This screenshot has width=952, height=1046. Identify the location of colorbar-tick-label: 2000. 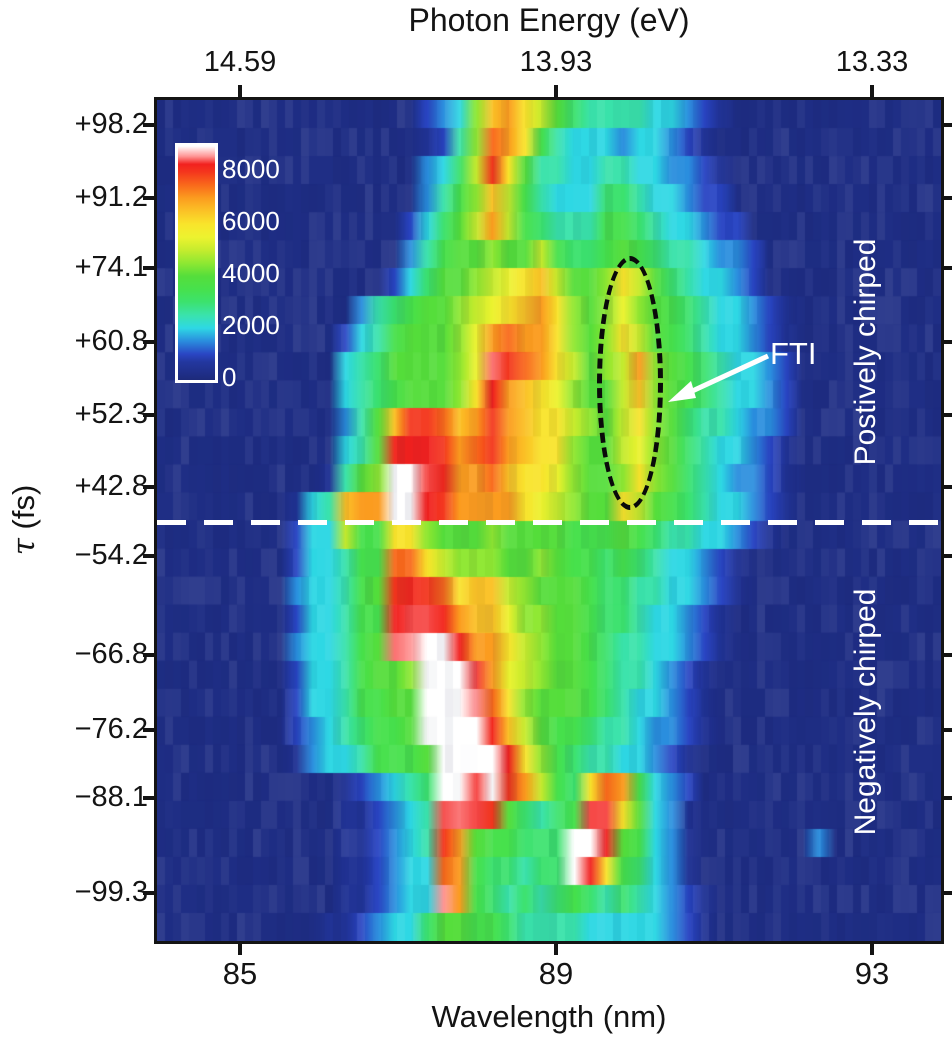
(251, 325).